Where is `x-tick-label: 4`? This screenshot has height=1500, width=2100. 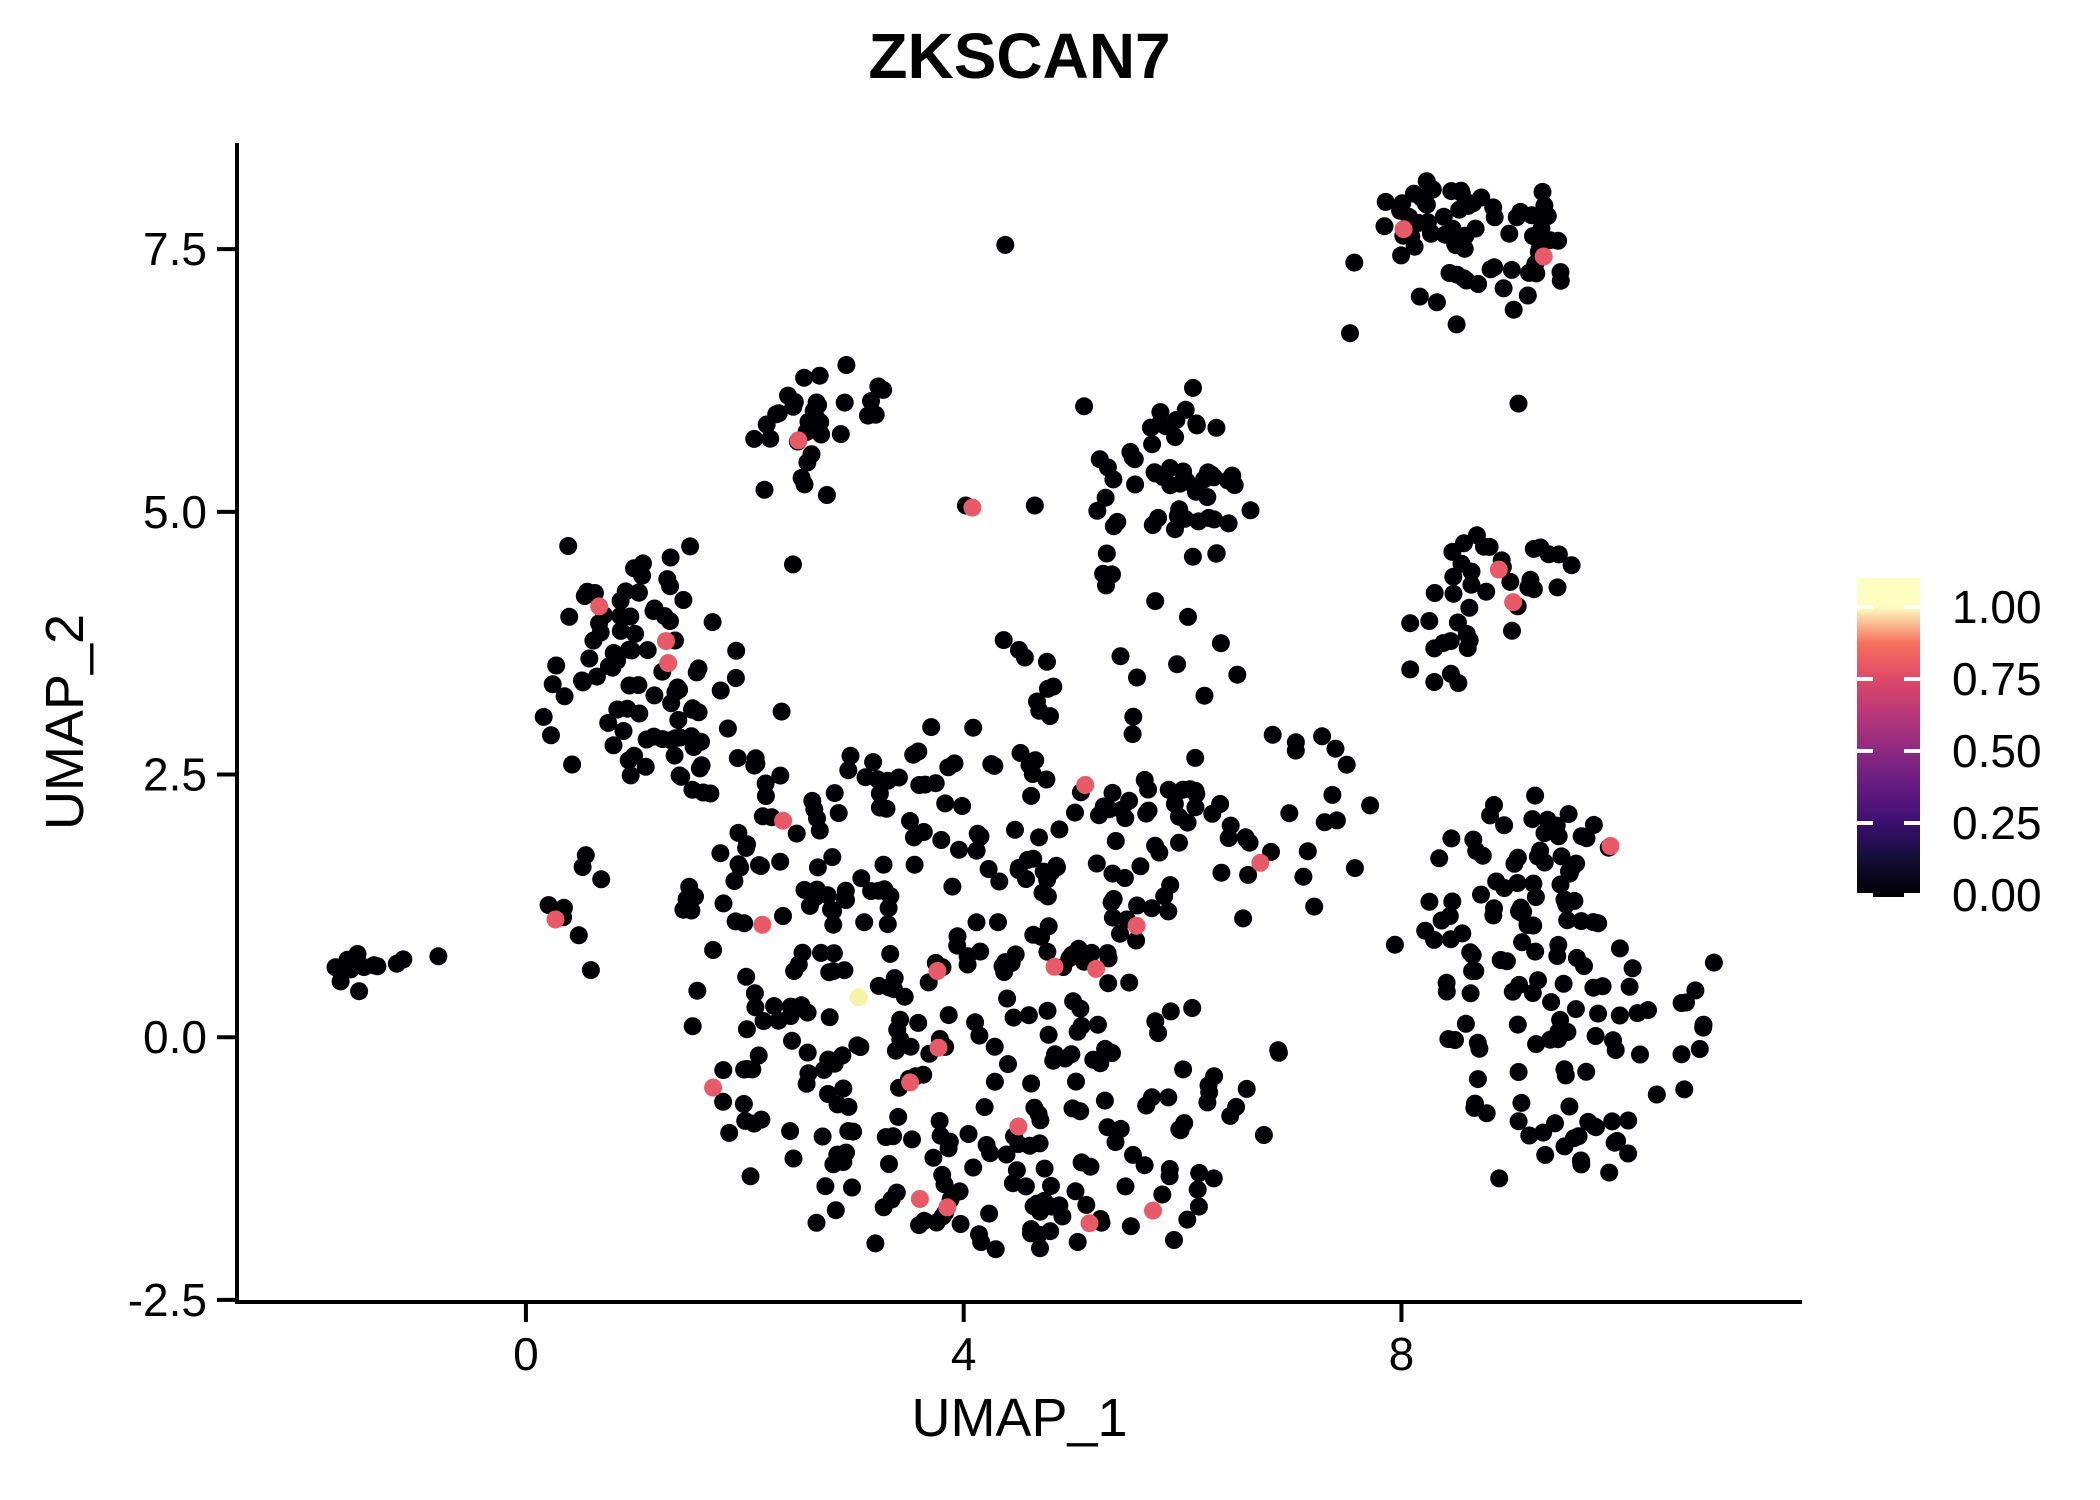
x-tick-label: 4 is located at coordinates (964, 1354).